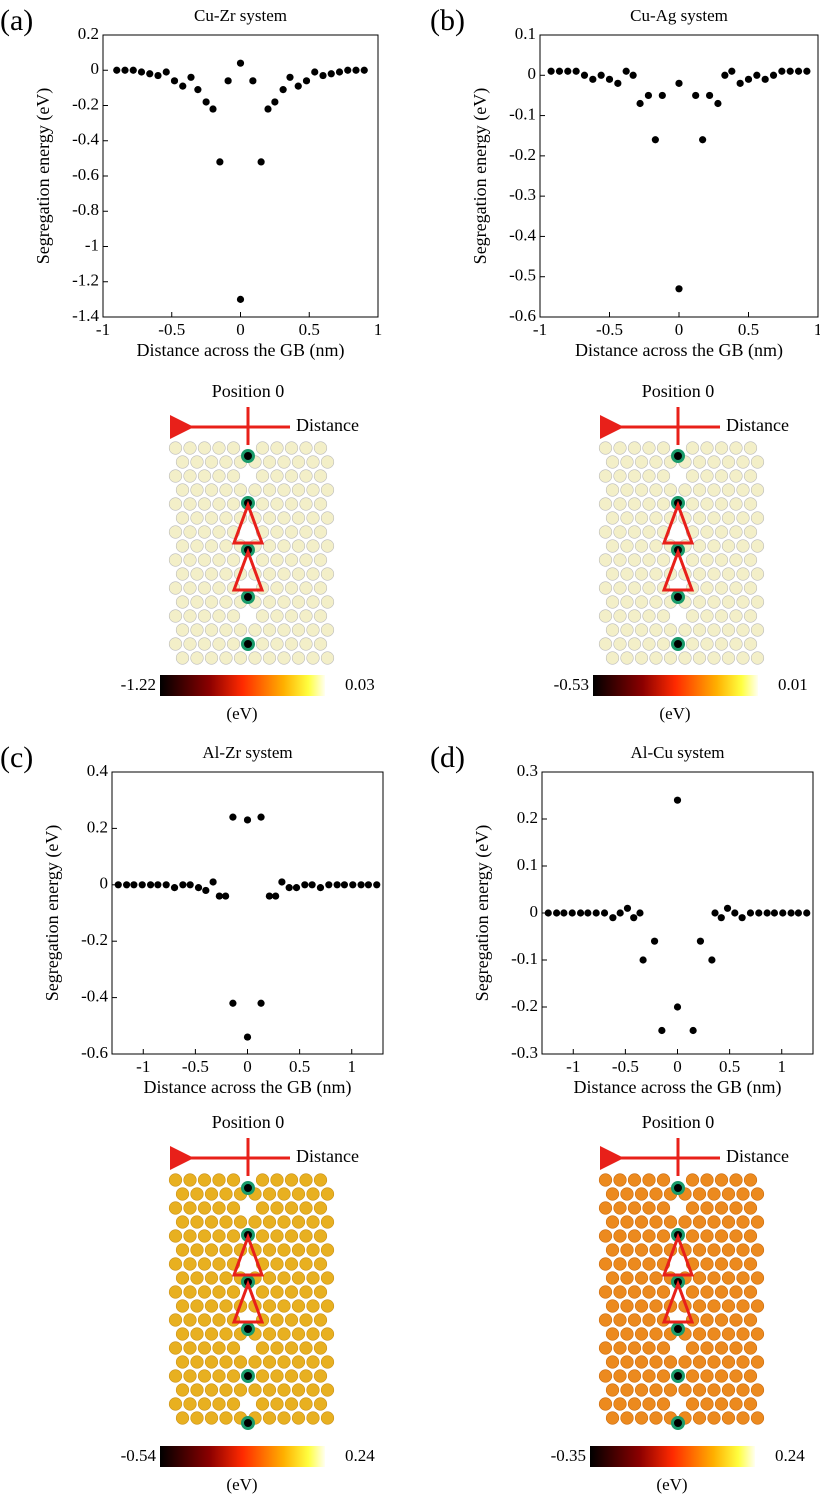 The image size is (820, 1497). Describe the element at coordinates (447, 757) in the screenshot. I see `panel-label: (d)` at that location.